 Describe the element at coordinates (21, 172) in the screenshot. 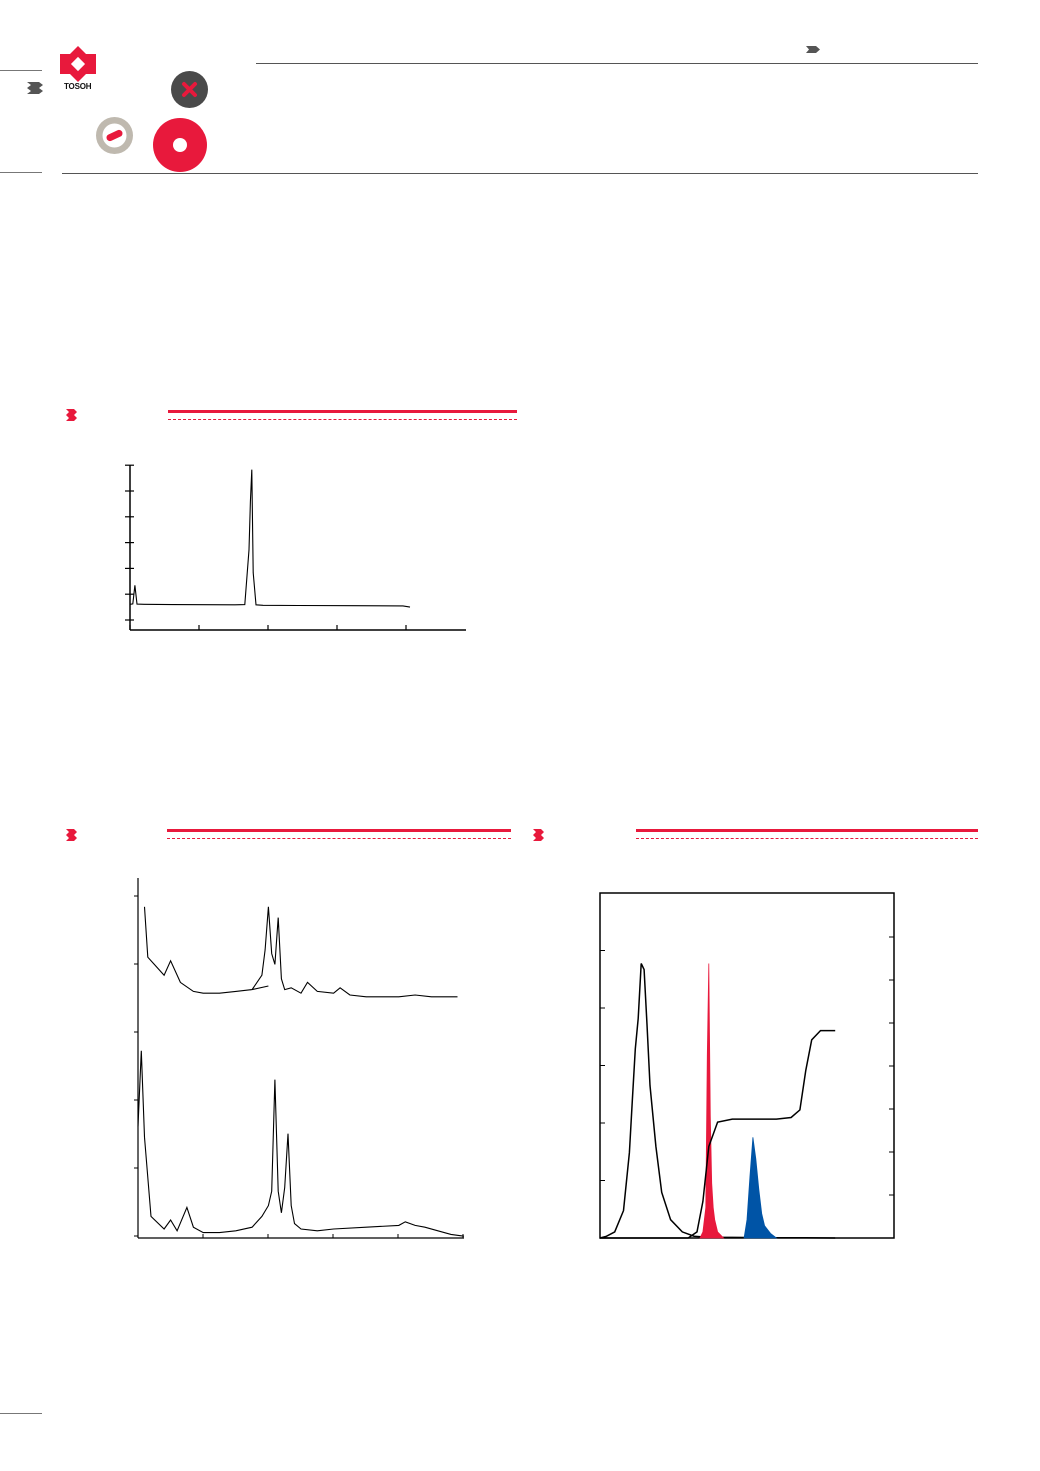

I see `left-margin-bar-mid` at that location.